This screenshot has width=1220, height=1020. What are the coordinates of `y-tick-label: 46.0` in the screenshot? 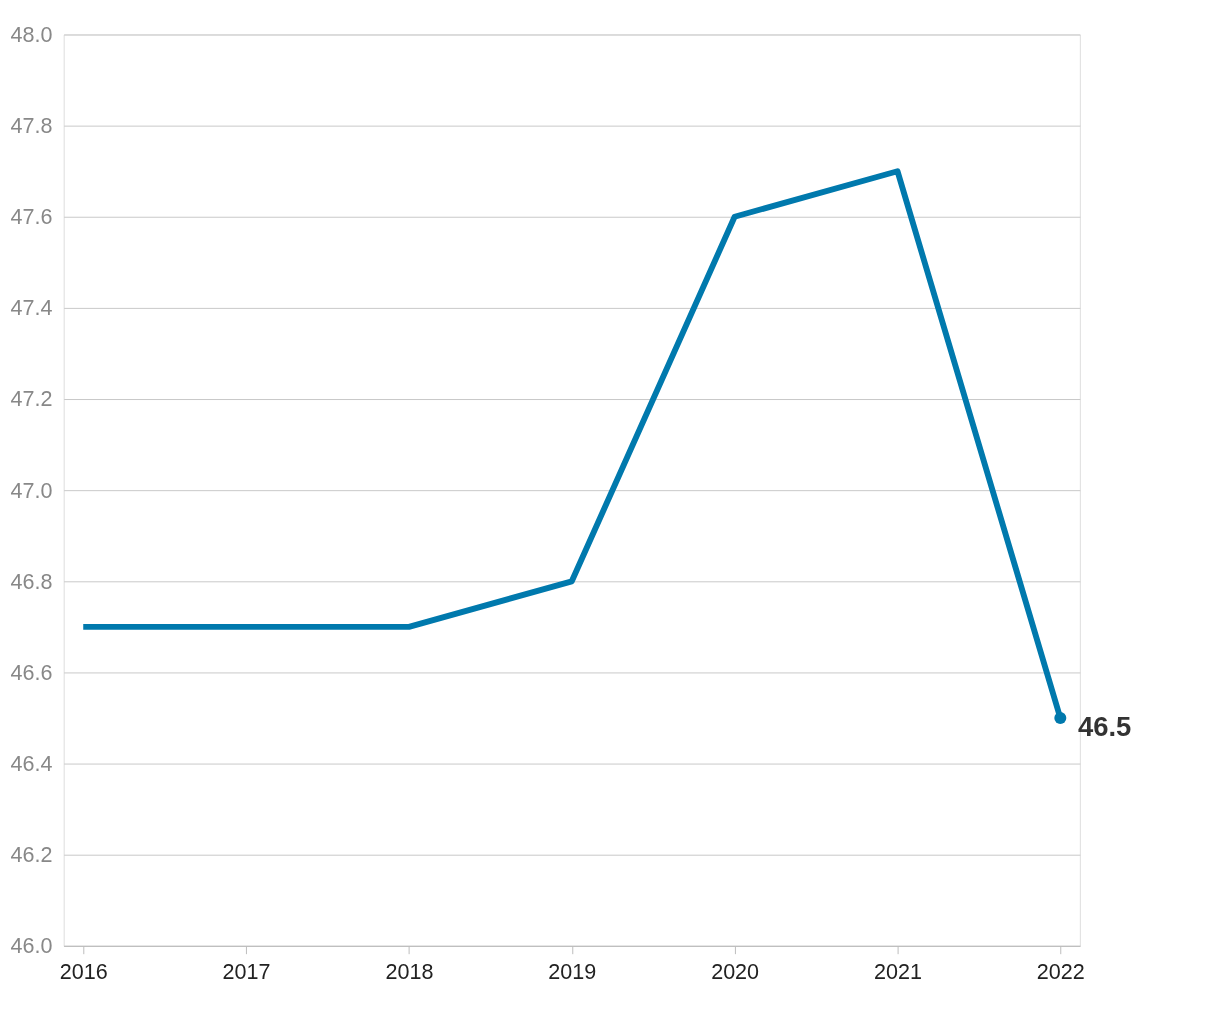 It's located at (31, 946).